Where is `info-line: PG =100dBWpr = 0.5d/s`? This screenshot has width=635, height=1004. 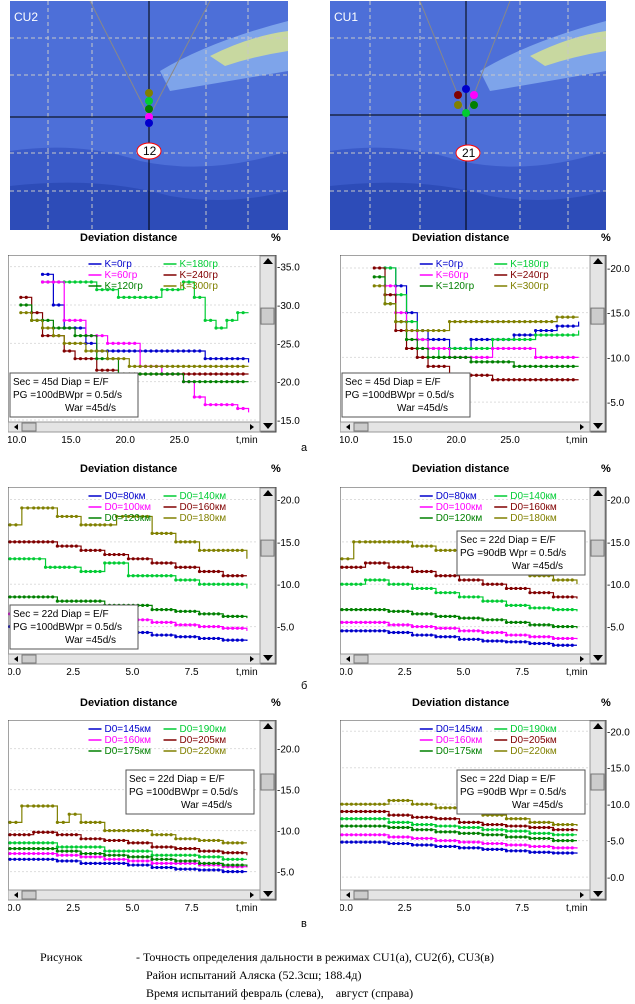
info-line: PG =100dBWpr = 0.5d/s is located at coordinates (399, 395).